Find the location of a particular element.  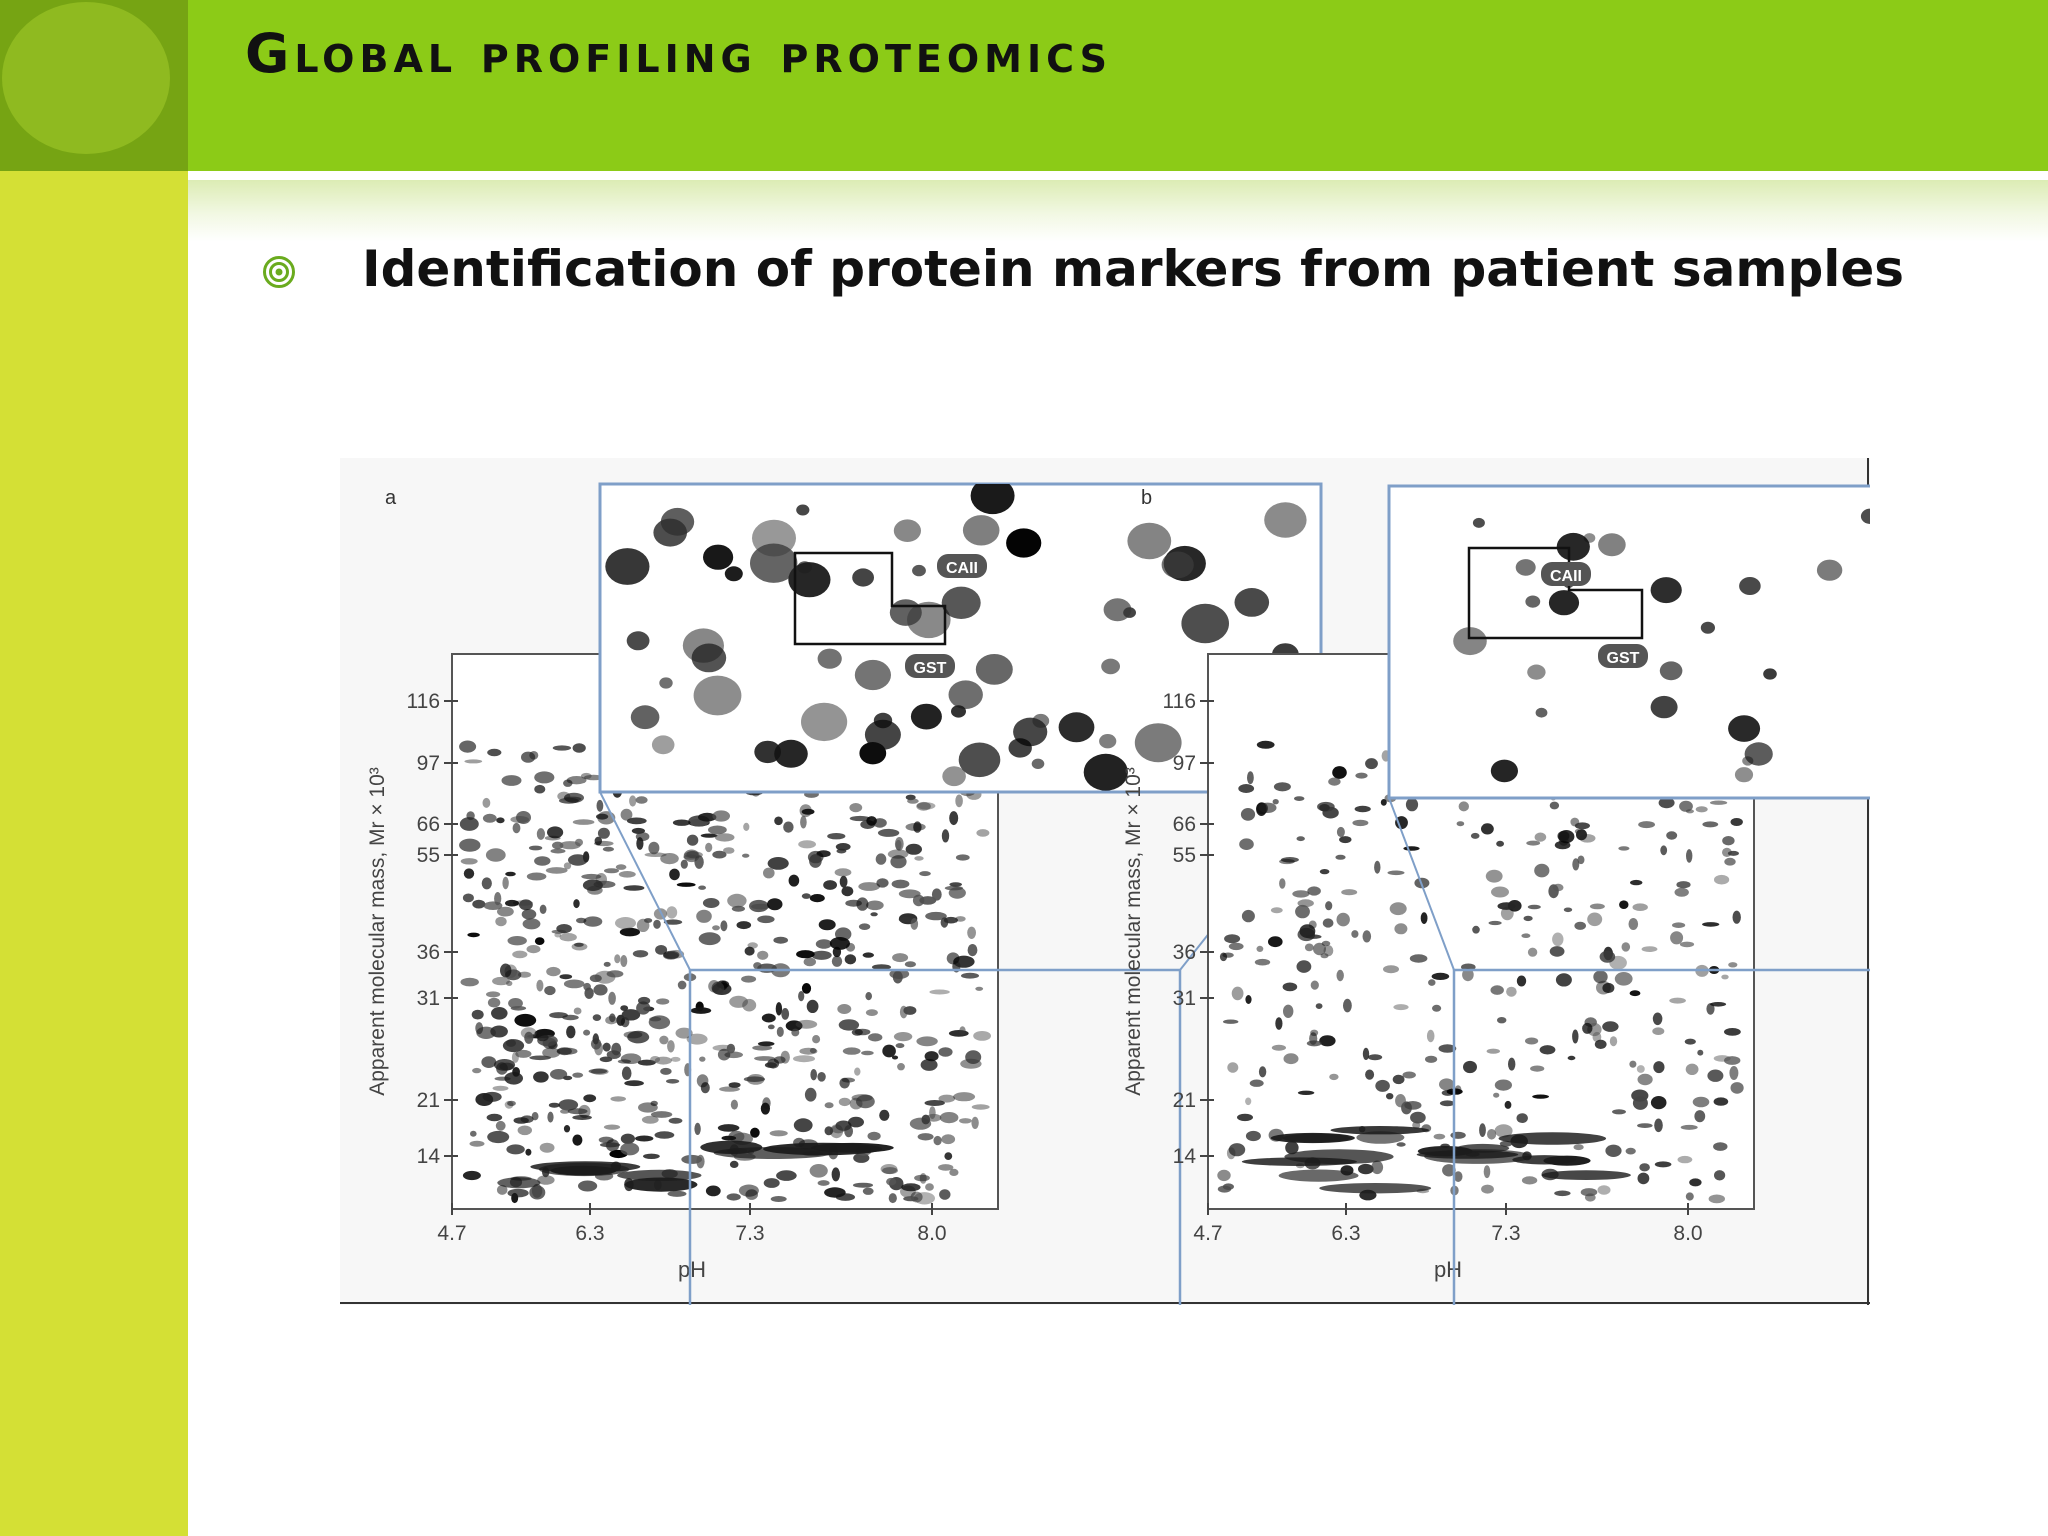

slide-title: Global profiling proteomics is located at coordinates (678, 53).